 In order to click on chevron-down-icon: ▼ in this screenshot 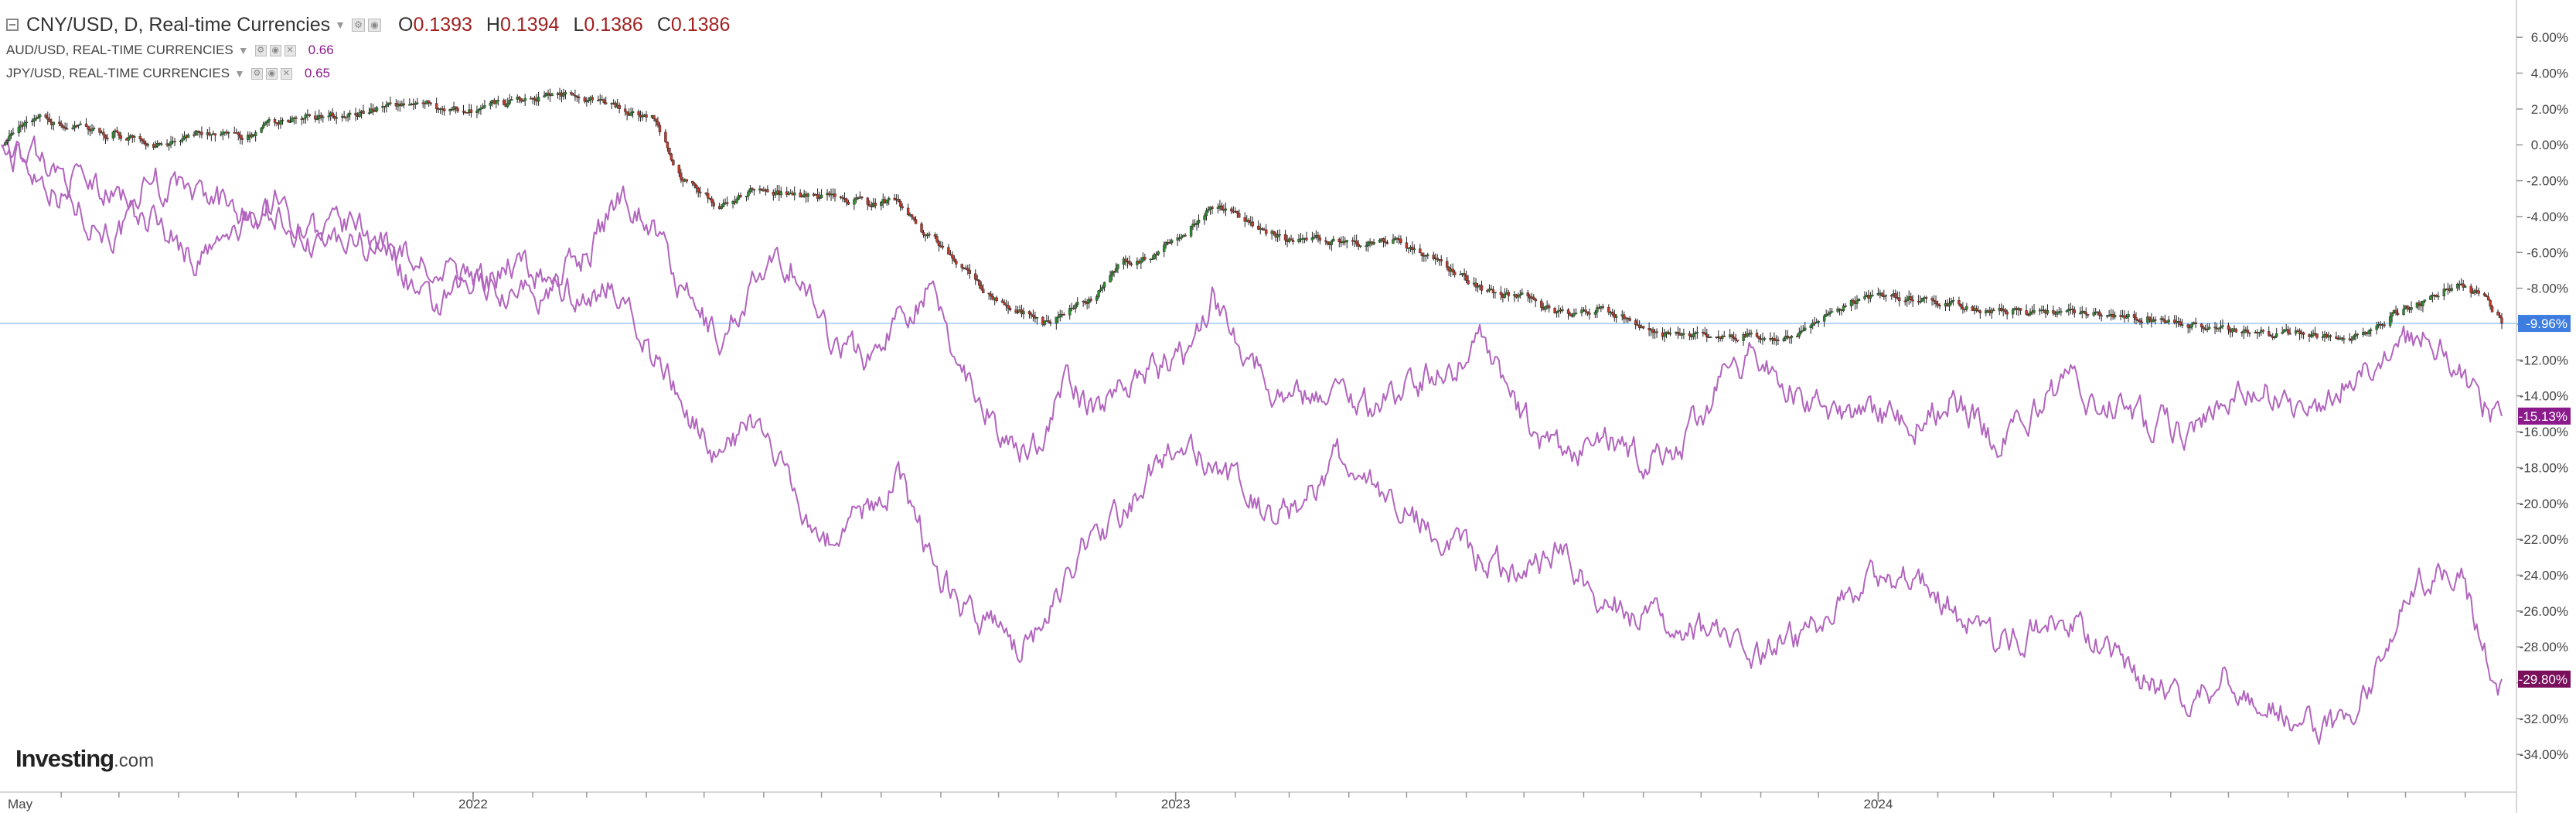, I will do `click(340, 25)`.